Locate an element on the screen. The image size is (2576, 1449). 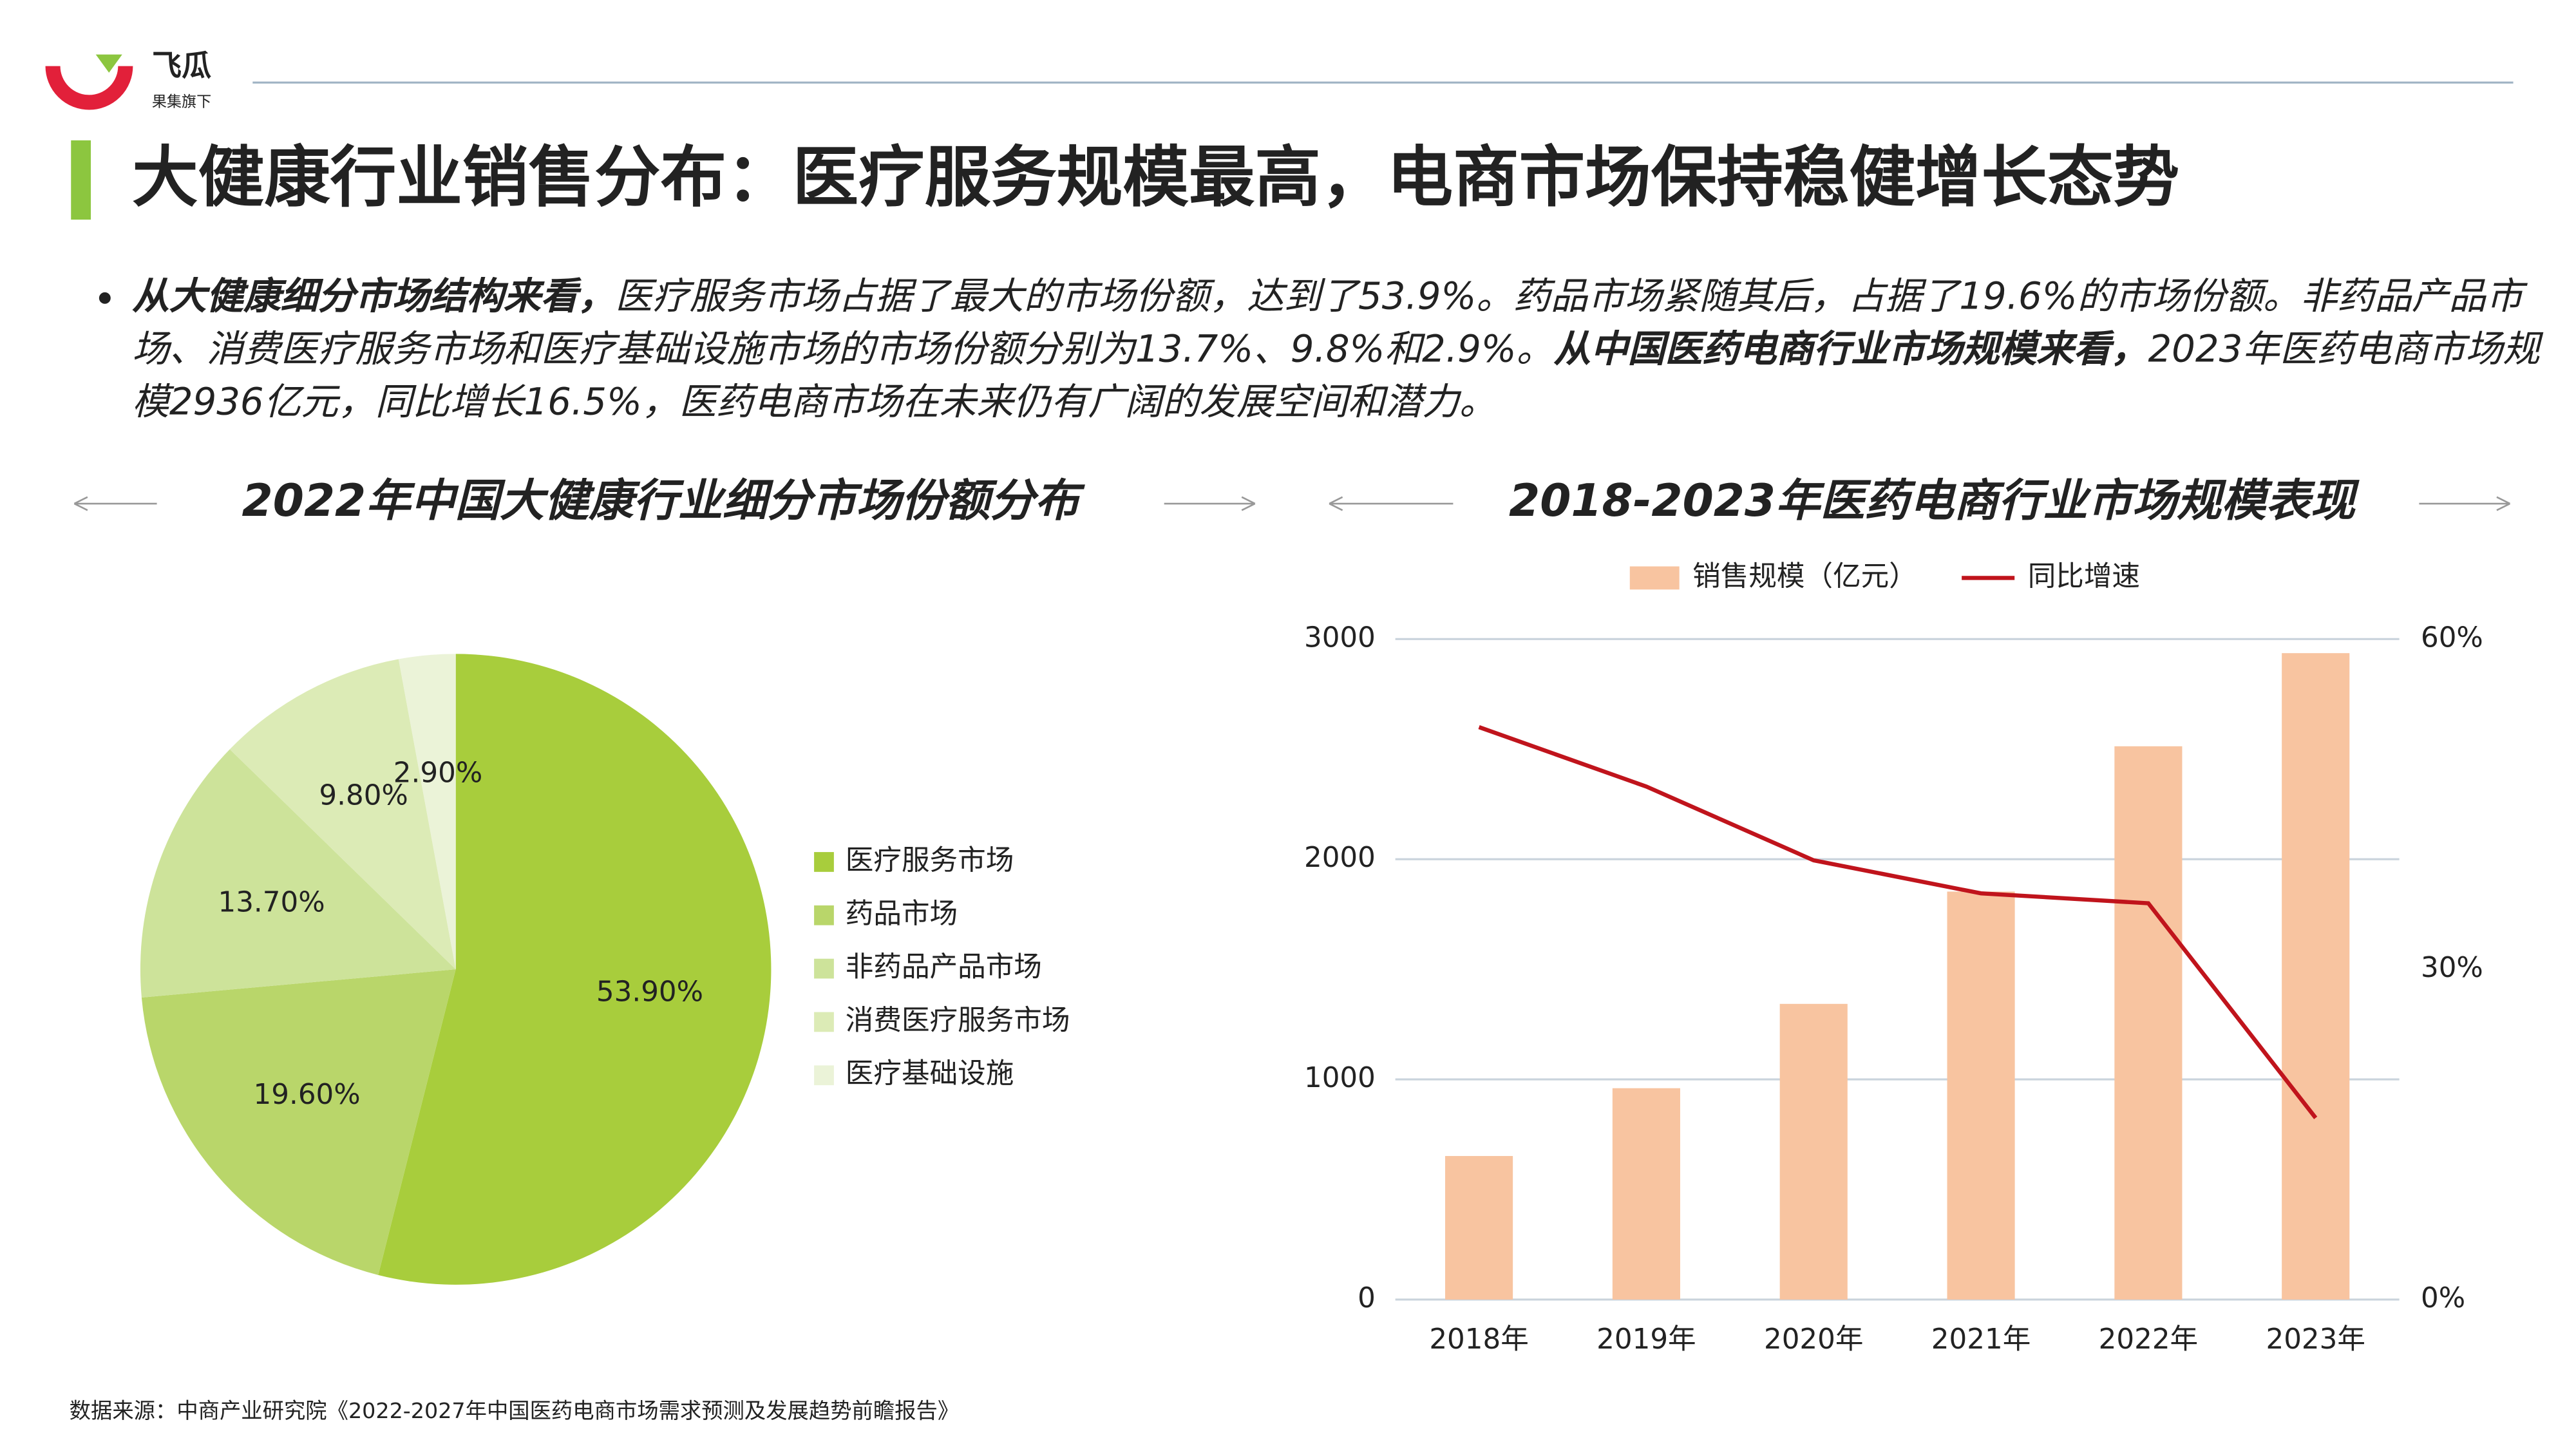
x-tick-label: 2018年 is located at coordinates (1479, 1339).